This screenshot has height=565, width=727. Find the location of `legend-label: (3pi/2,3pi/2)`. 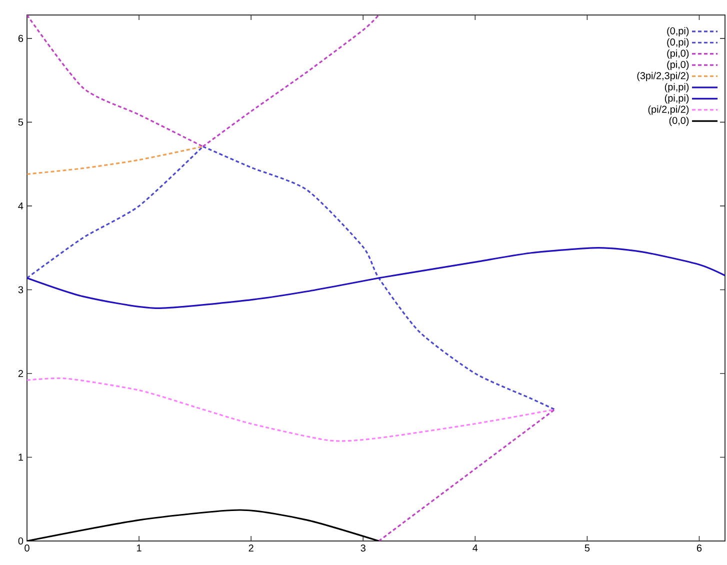

legend-label: (3pi/2,3pi/2) is located at coordinates (663, 77).